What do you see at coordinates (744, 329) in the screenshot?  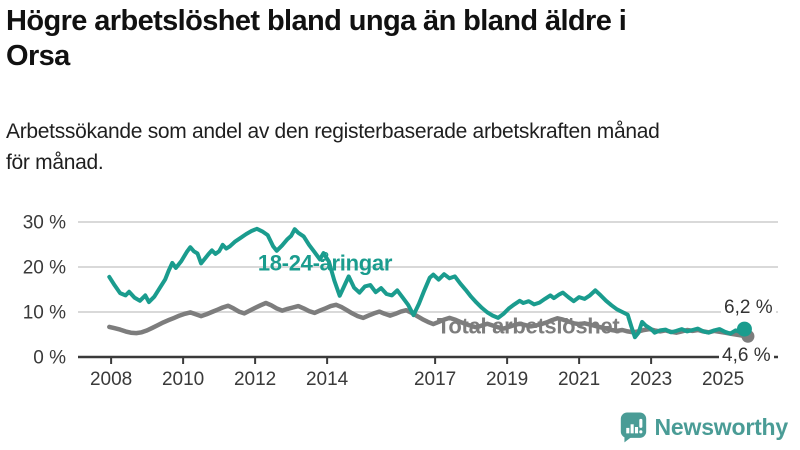 I see `end-dot-youth` at bounding box center [744, 329].